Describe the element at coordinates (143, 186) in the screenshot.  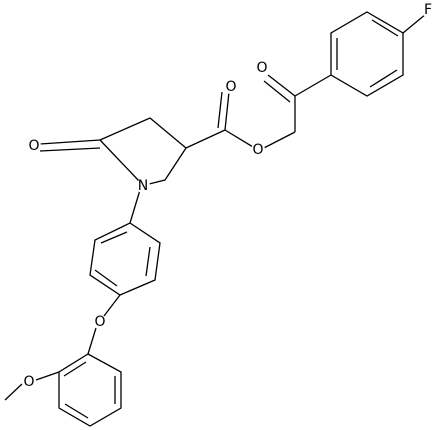
I see `atom-label: N` at that location.